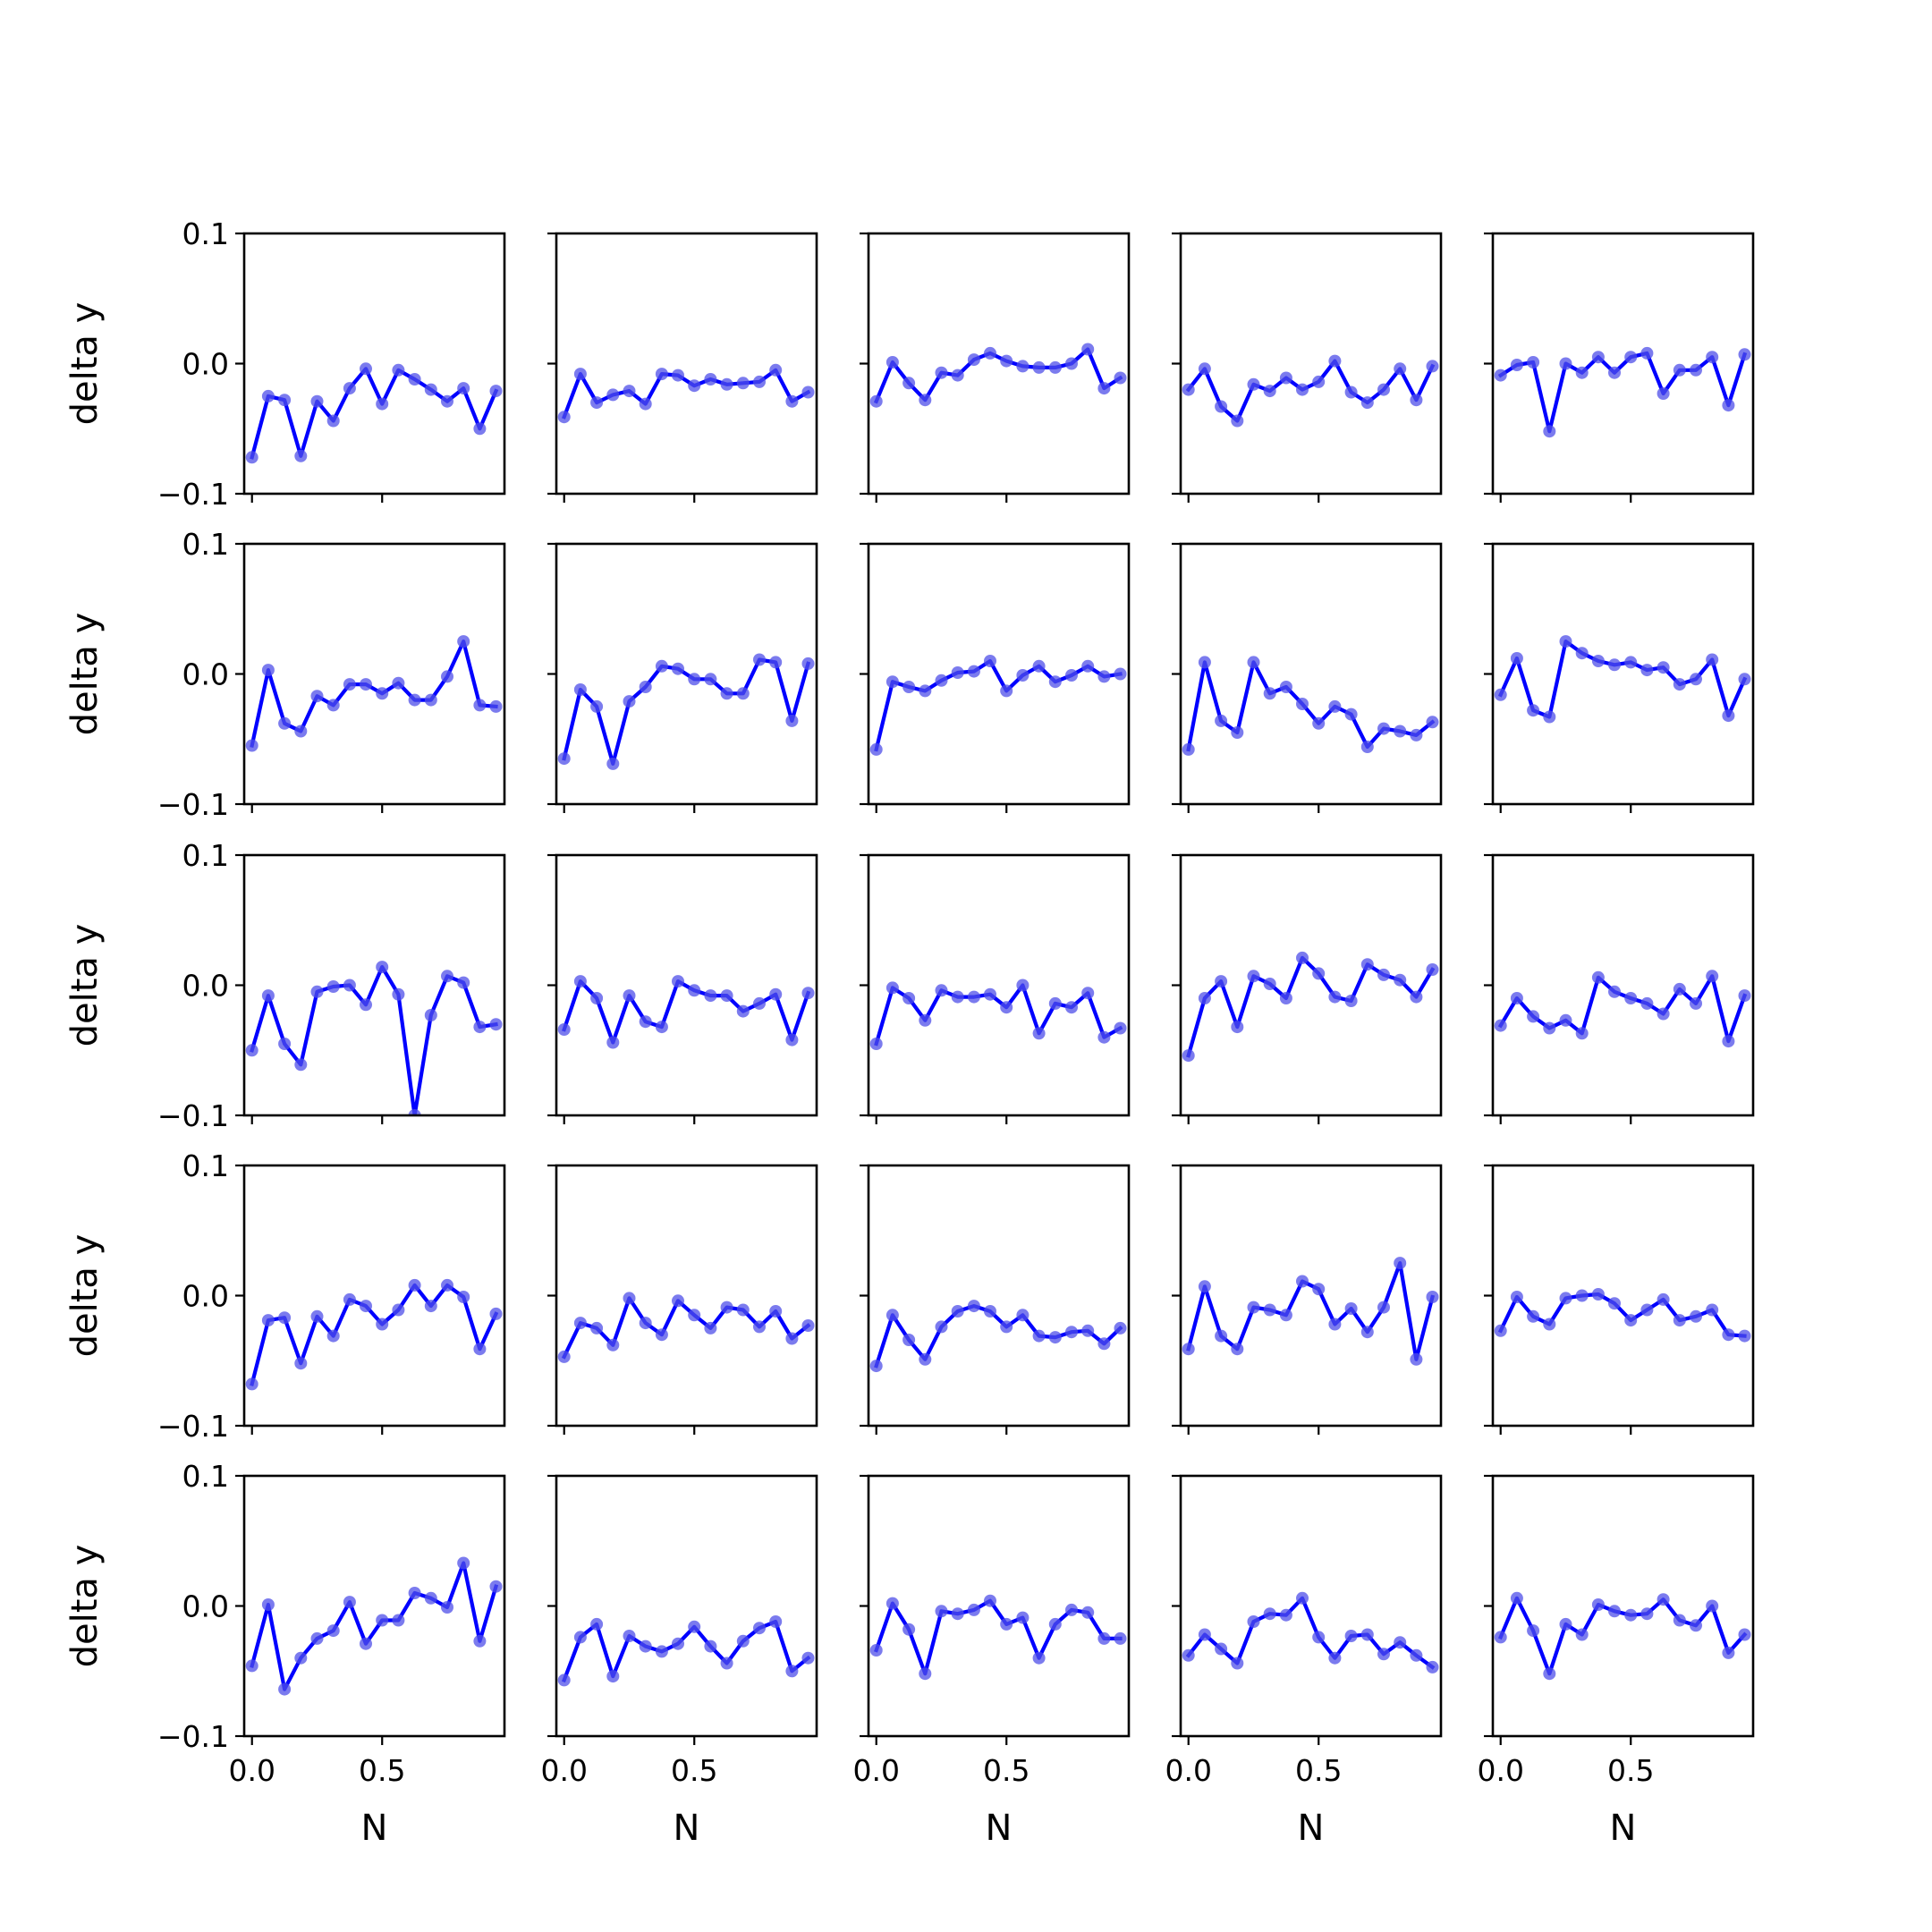 The image size is (1932, 1932). Describe the element at coordinates (205, 986) in the screenshot. I see `y-tick-label: 0.0` at that location.